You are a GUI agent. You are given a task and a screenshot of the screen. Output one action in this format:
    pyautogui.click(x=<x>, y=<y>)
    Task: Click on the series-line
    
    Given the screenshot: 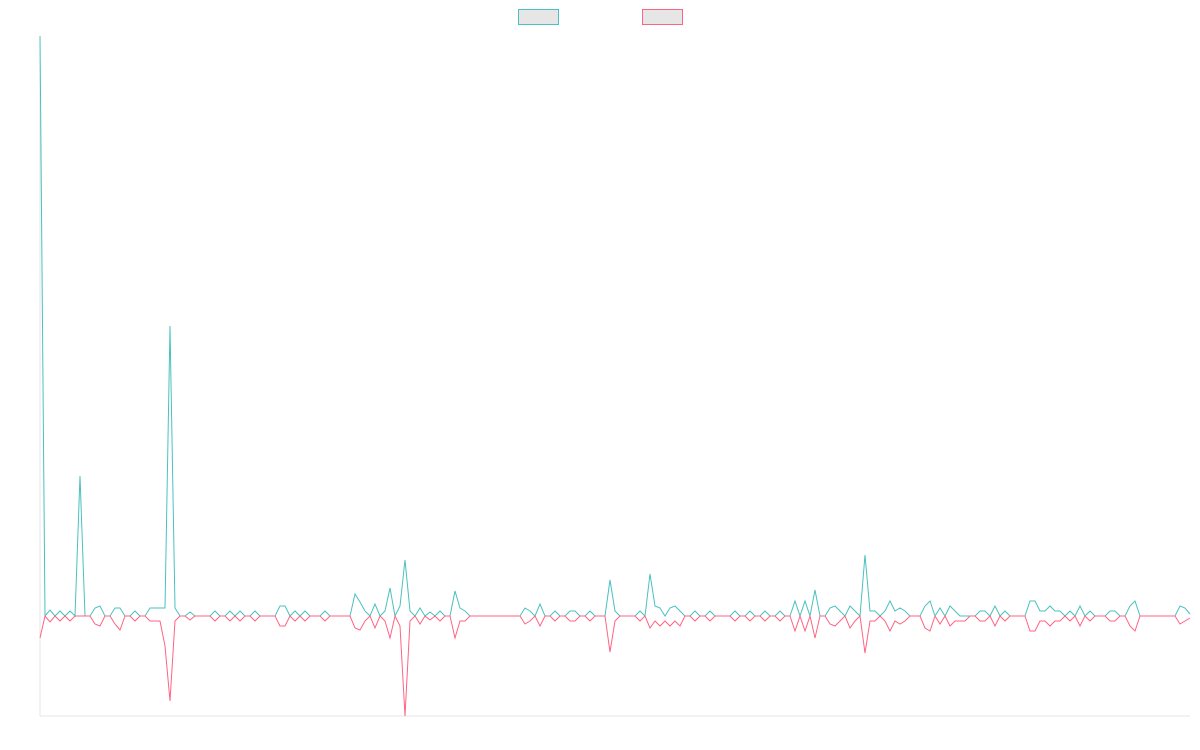 What is the action you would take?
    pyautogui.click(x=615, y=665)
    